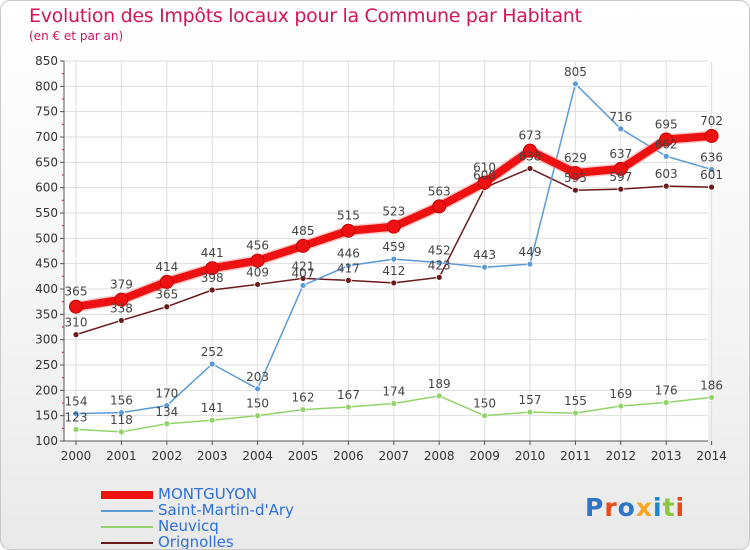 The width and height of the screenshot is (750, 550). What do you see at coordinates (611, 507) in the screenshot?
I see `logo-letter: r` at bounding box center [611, 507].